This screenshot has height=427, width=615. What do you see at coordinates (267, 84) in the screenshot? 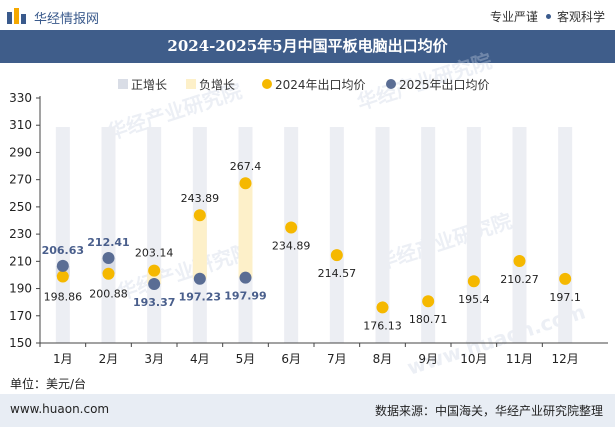
I see `legend-symbol-2024` at bounding box center [267, 84].